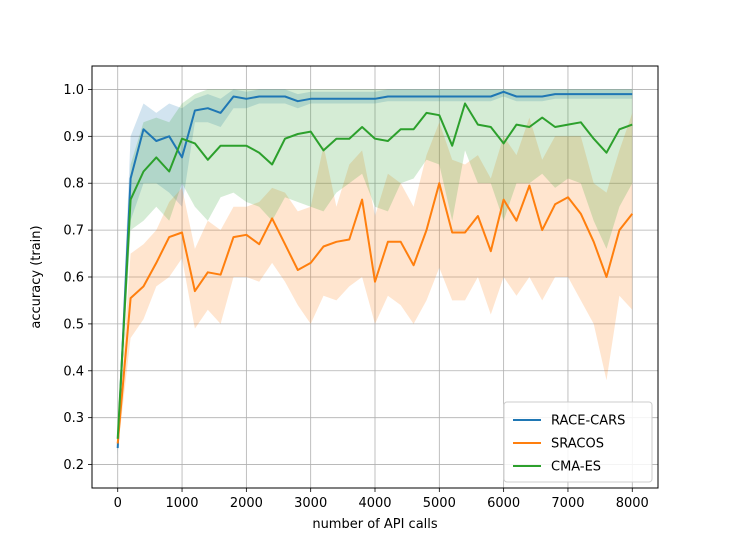  Describe the element at coordinates (246, 503) in the screenshot. I see `x-tick-label: 2000` at that location.